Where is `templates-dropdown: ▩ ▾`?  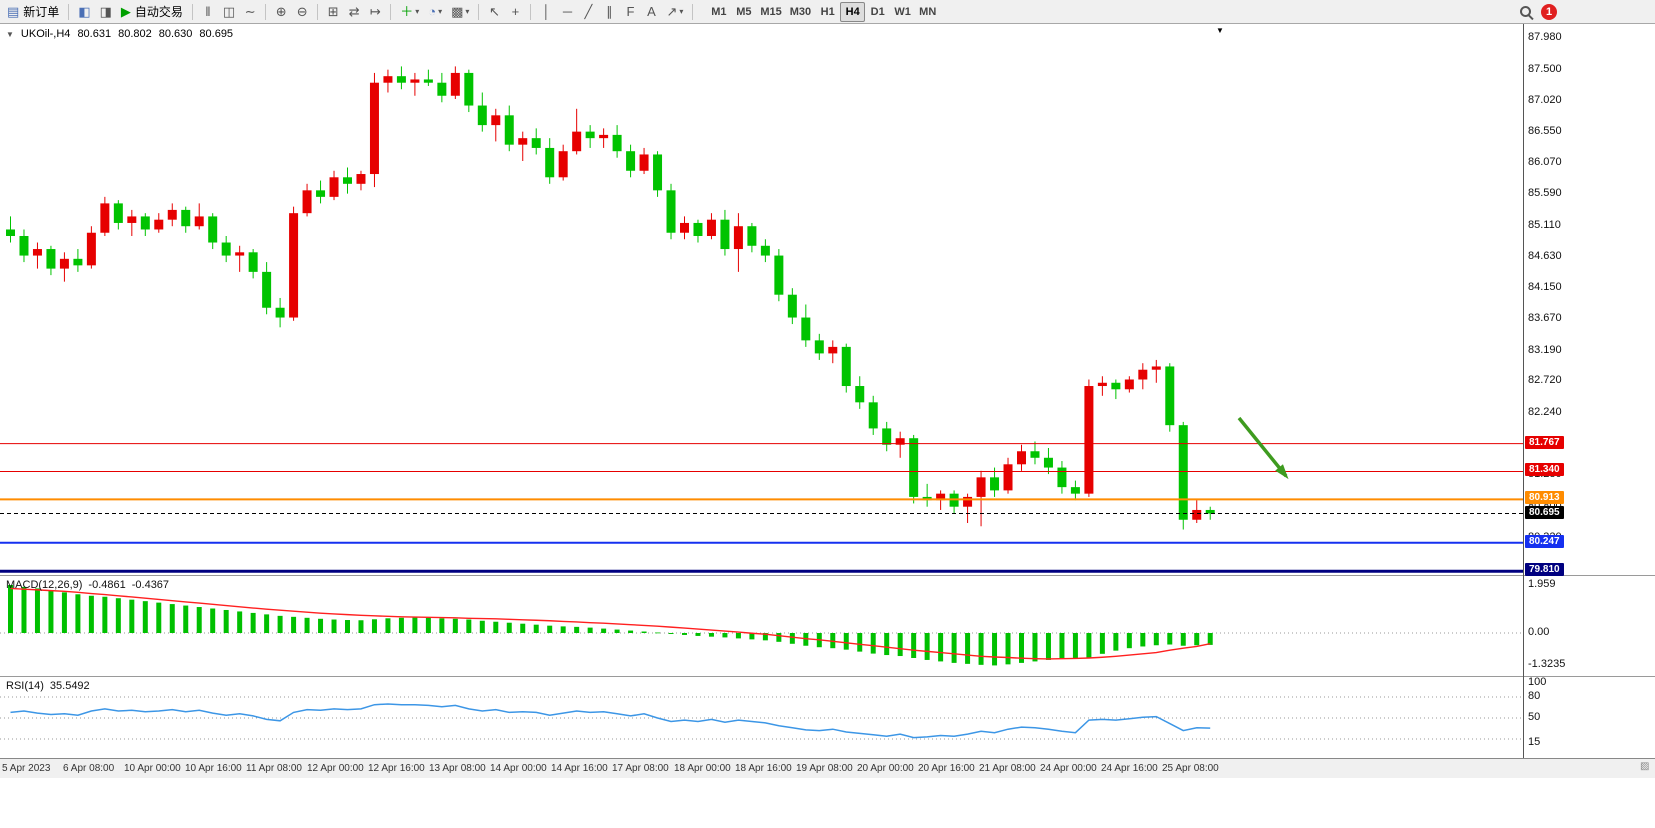
templates-dropdown: ▩ ▾ is located at coordinates (460, 12).